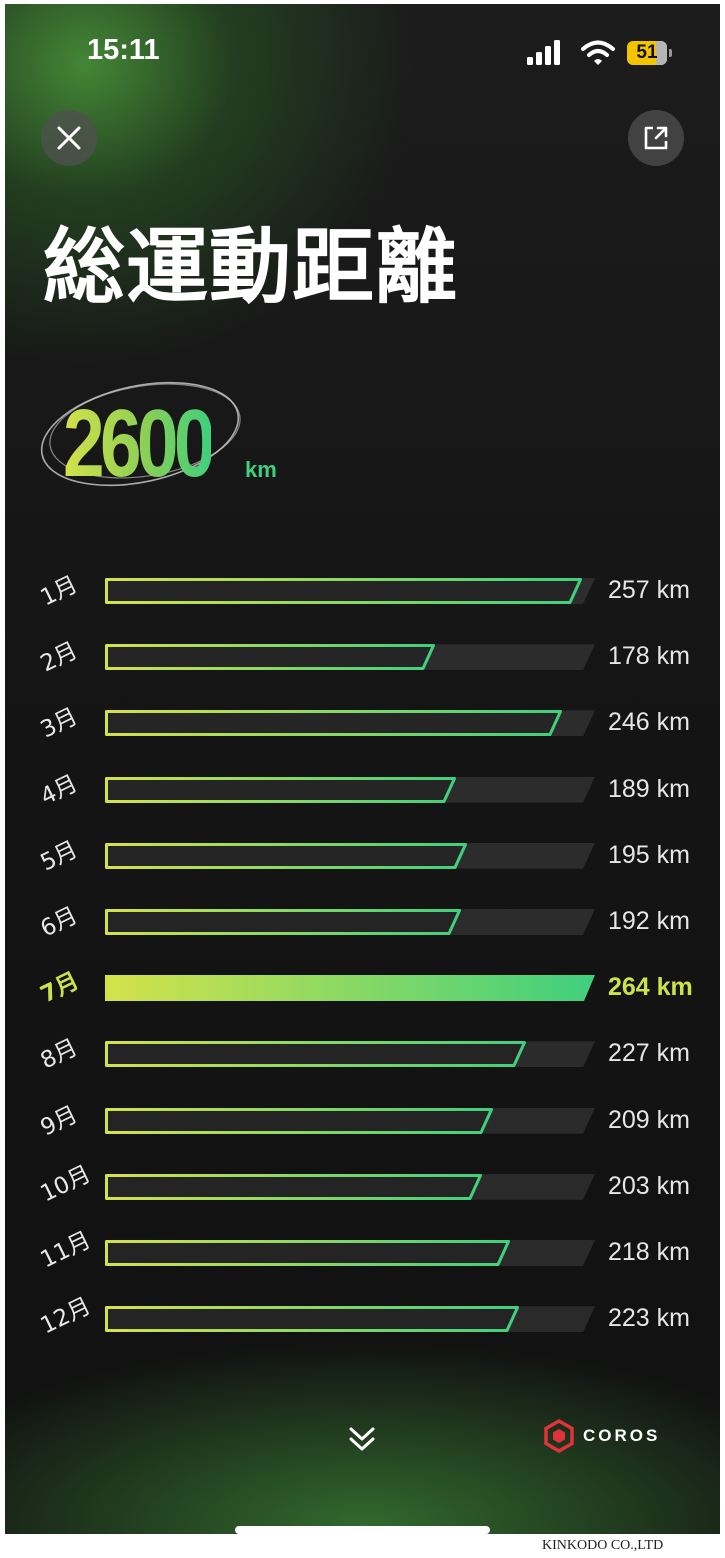  I want to click on coros-hexagon-icon, so click(559, 1436).